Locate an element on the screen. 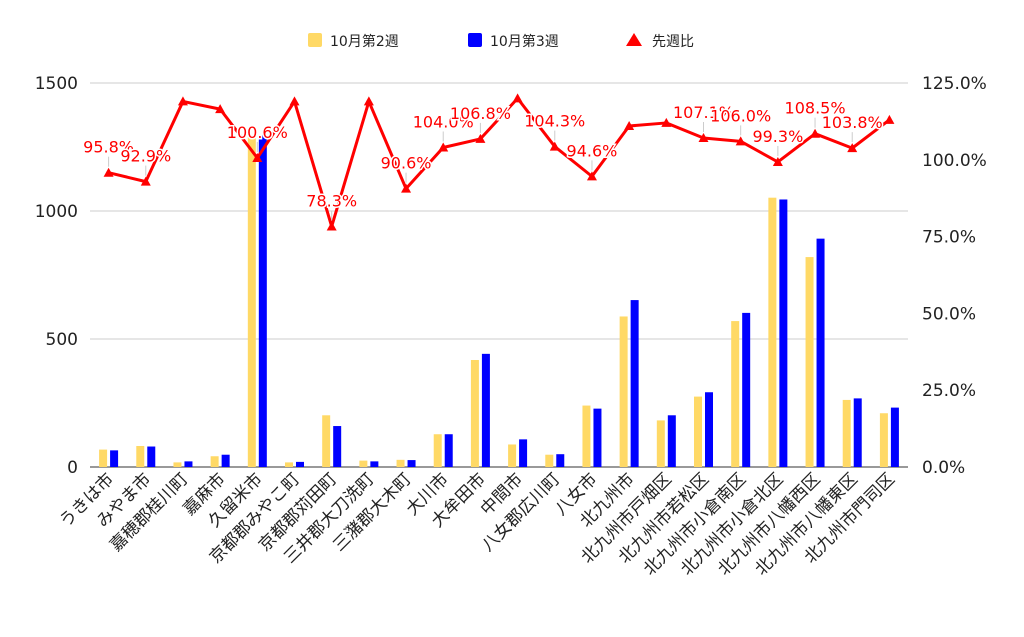 This screenshot has height=637, width=1024. right-axis-tick-label: 0.0% is located at coordinates (943, 468).